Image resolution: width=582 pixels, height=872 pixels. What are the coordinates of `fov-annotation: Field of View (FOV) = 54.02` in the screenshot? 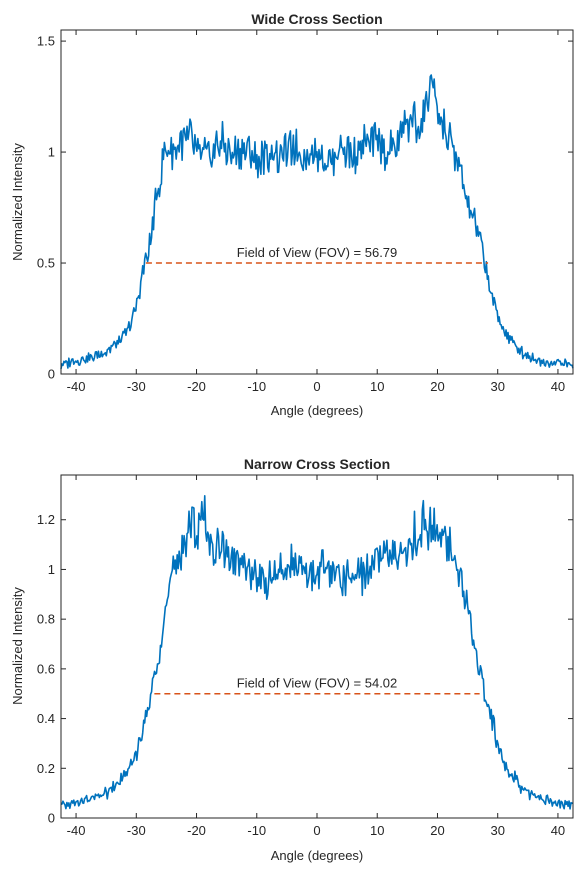 It's located at (317, 683).